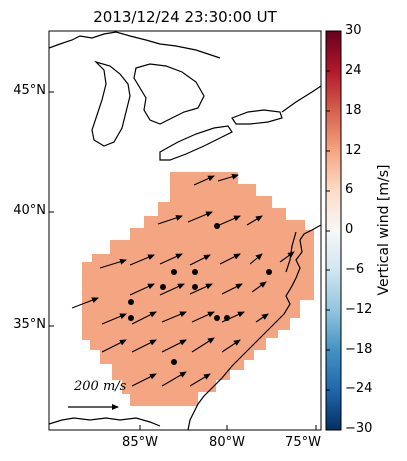 This screenshot has height=461, width=407. What do you see at coordinates (227, 442) in the screenshot?
I see `lon-label-80w: 80°W` at bounding box center [227, 442].